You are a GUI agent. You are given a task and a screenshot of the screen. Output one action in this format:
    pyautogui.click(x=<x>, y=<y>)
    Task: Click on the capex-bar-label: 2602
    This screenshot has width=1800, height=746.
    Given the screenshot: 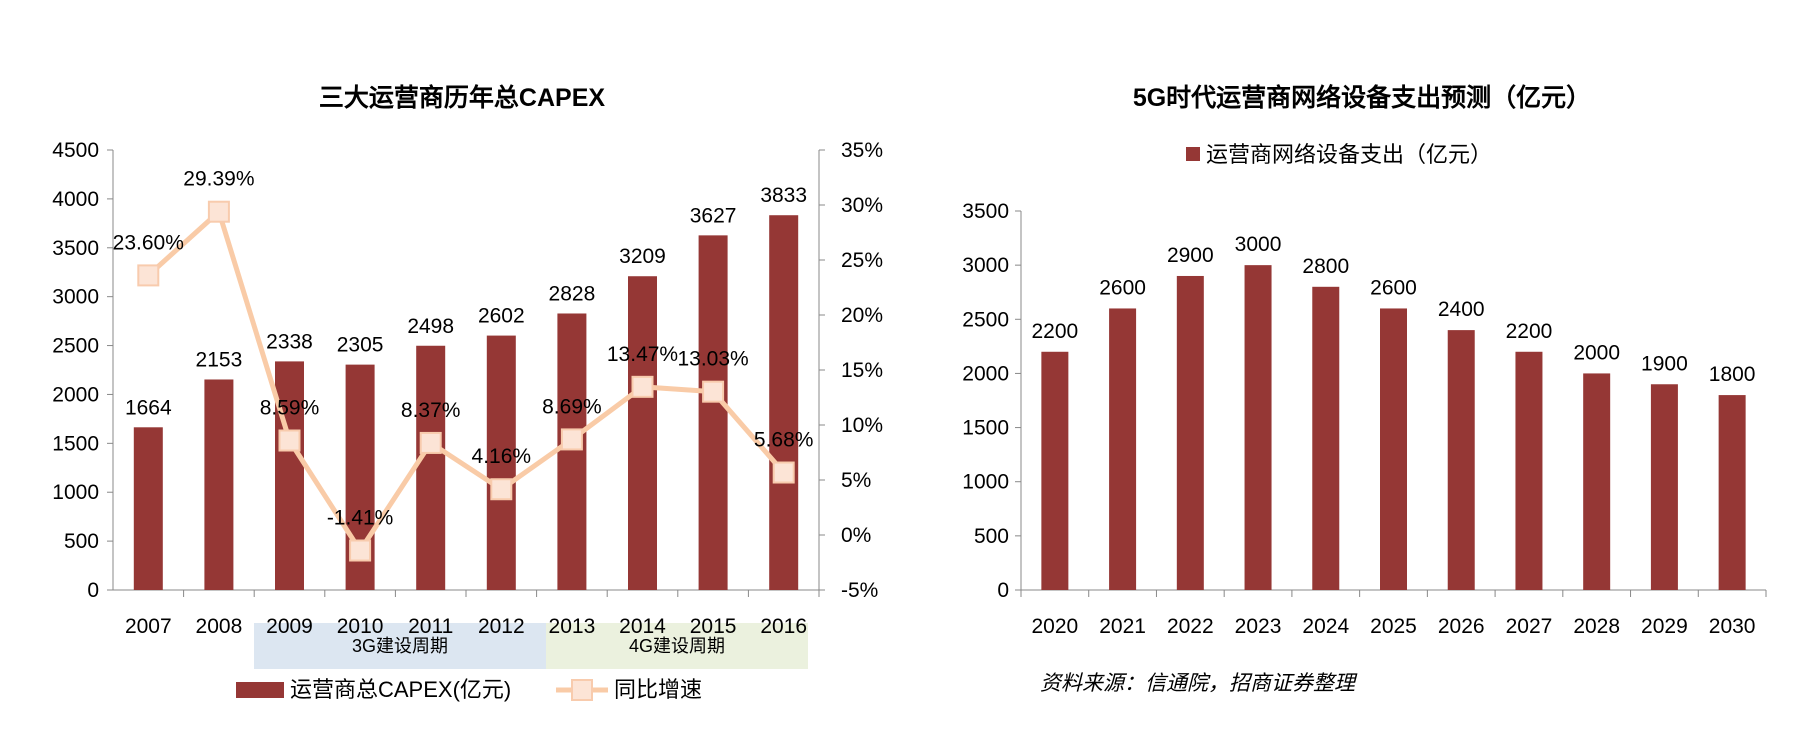 What is the action you would take?
    pyautogui.click(x=501, y=316)
    